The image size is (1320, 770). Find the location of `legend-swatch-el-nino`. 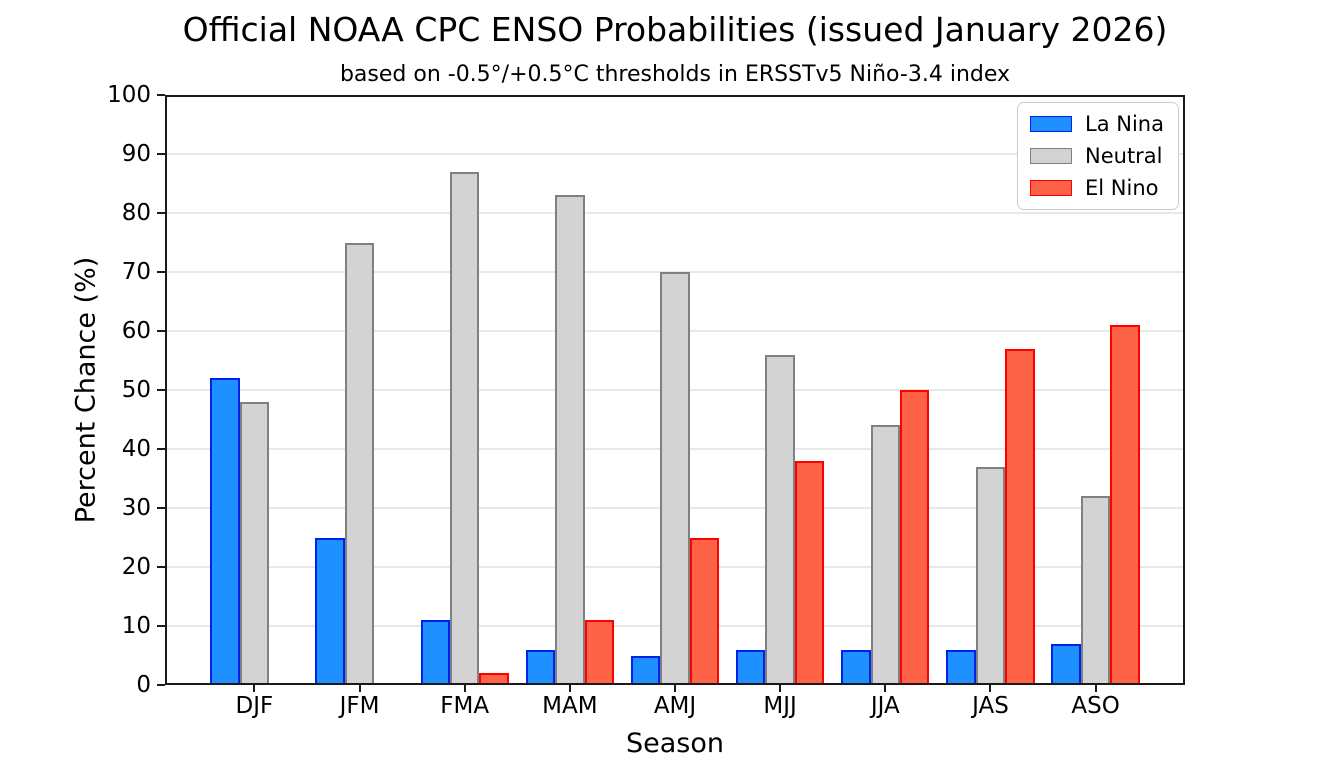

legend-swatch-el-nino is located at coordinates (1051, 188).